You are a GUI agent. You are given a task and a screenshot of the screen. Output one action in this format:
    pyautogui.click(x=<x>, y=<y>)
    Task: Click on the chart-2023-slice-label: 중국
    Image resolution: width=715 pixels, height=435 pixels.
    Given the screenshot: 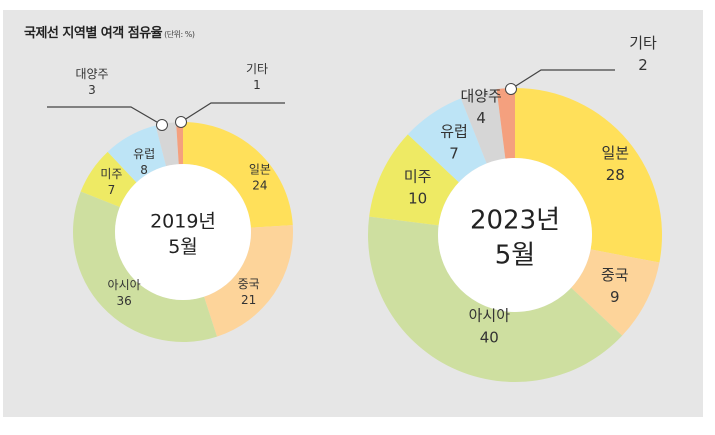 What is the action you would take?
    pyautogui.click(x=615, y=275)
    